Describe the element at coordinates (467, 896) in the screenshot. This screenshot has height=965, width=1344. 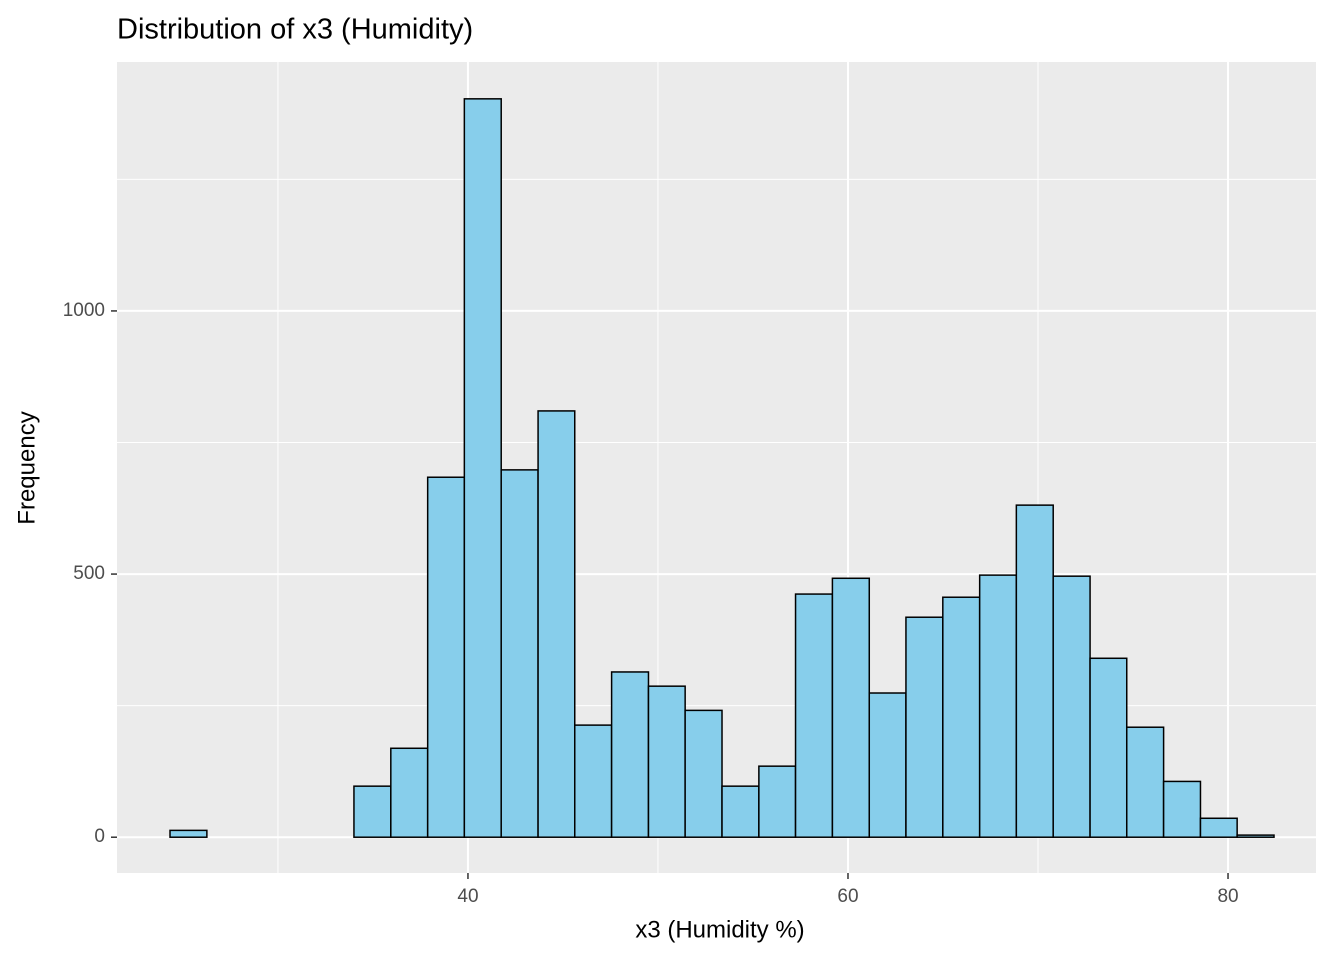
I see `x-tick-label: 40` at that location.